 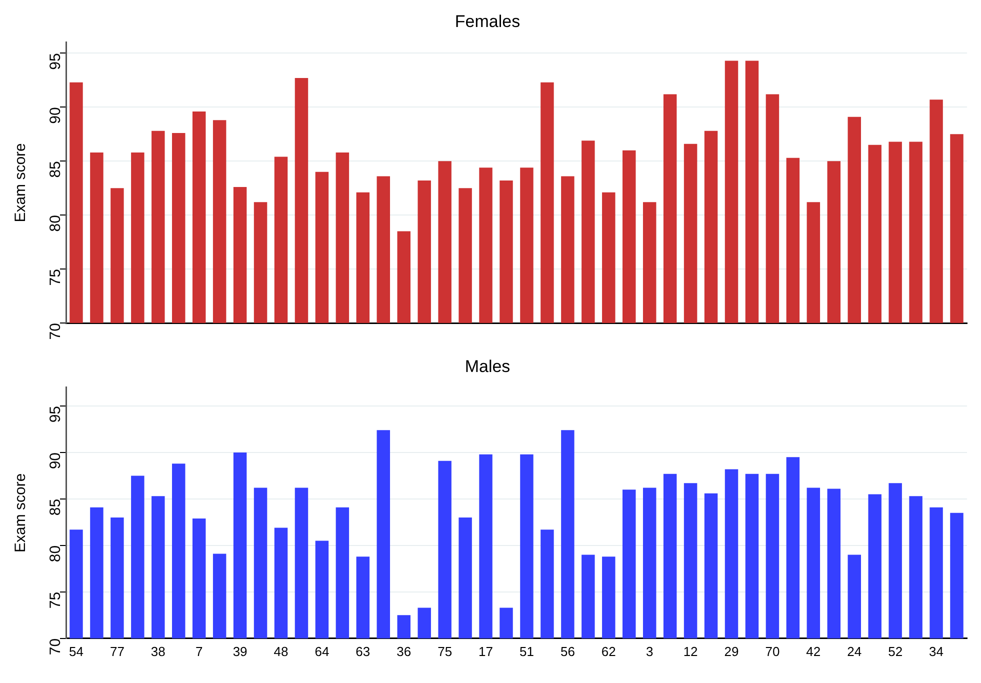 I want to click on chart-title: Males, so click(x=487, y=366).